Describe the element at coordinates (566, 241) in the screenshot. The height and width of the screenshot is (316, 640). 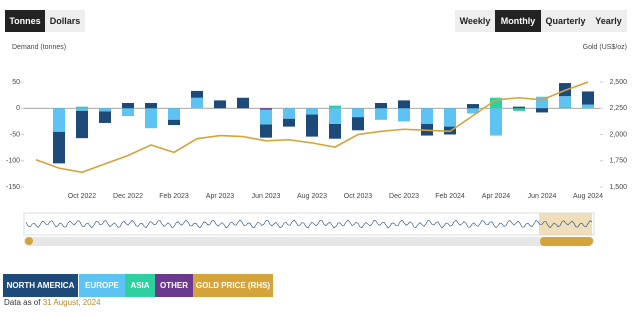
I see `scrollbar-thumb` at that location.